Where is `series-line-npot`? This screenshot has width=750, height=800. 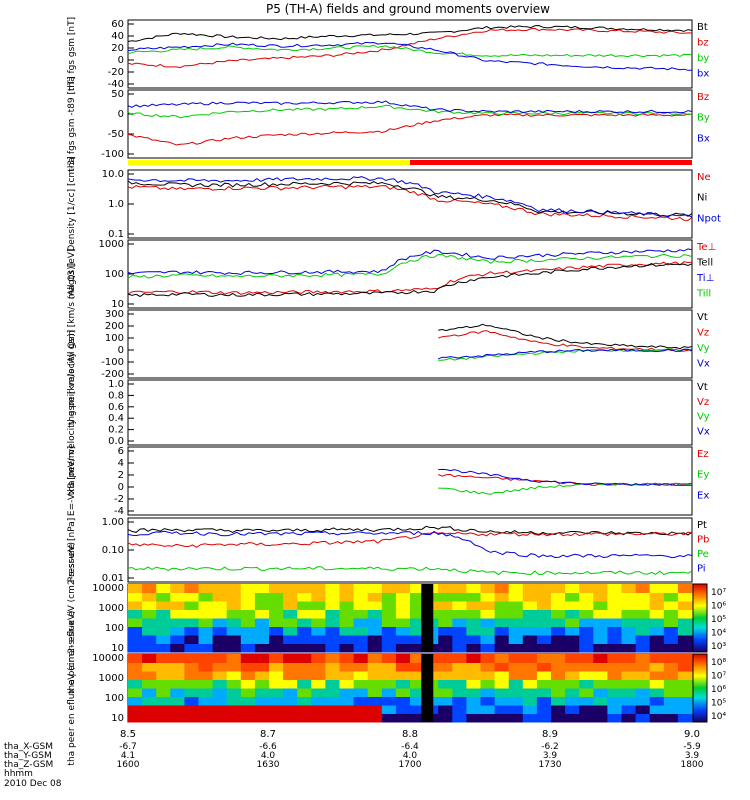
series-line-npot is located at coordinates (410, 197).